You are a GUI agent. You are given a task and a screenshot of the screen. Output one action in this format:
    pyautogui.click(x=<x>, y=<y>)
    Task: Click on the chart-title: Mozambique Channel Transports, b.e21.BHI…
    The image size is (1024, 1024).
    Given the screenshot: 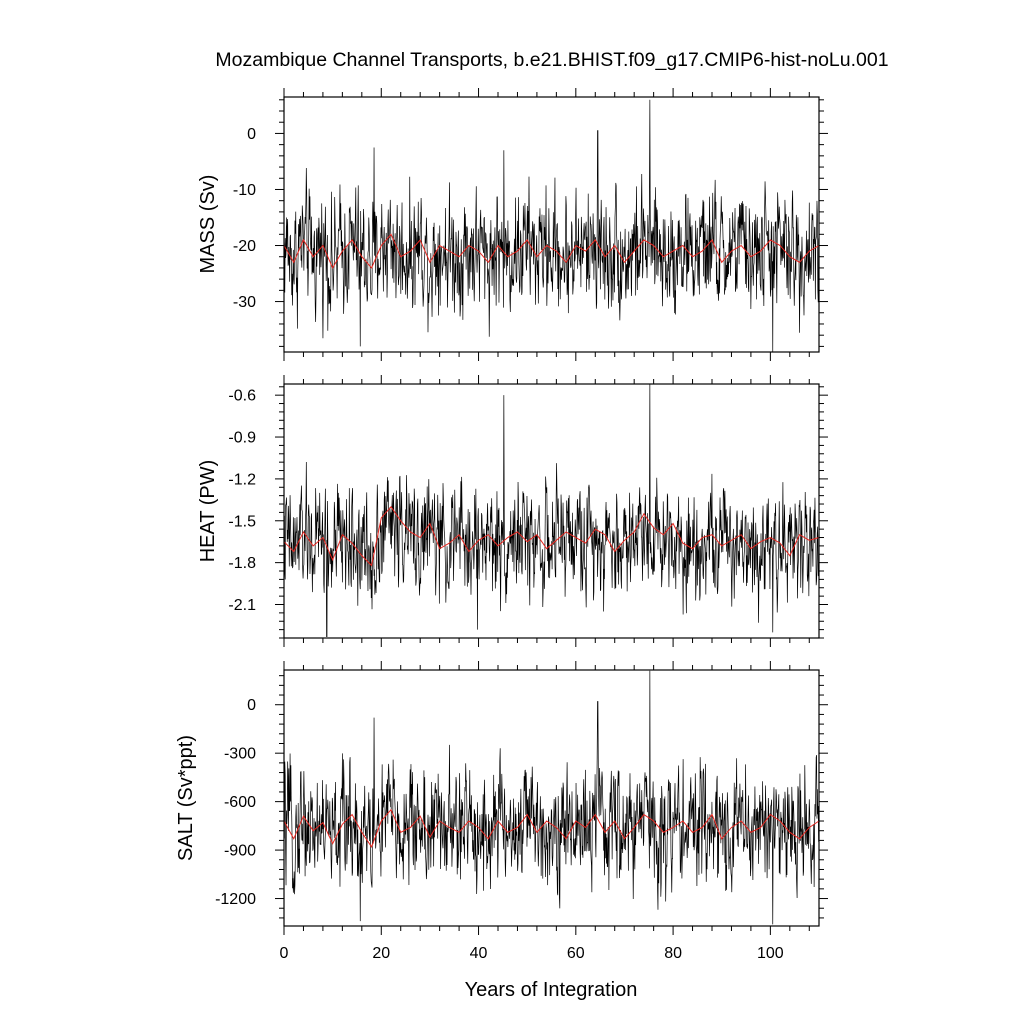 What is the action you would take?
    pyautogui.click(x=551, y=60)
    